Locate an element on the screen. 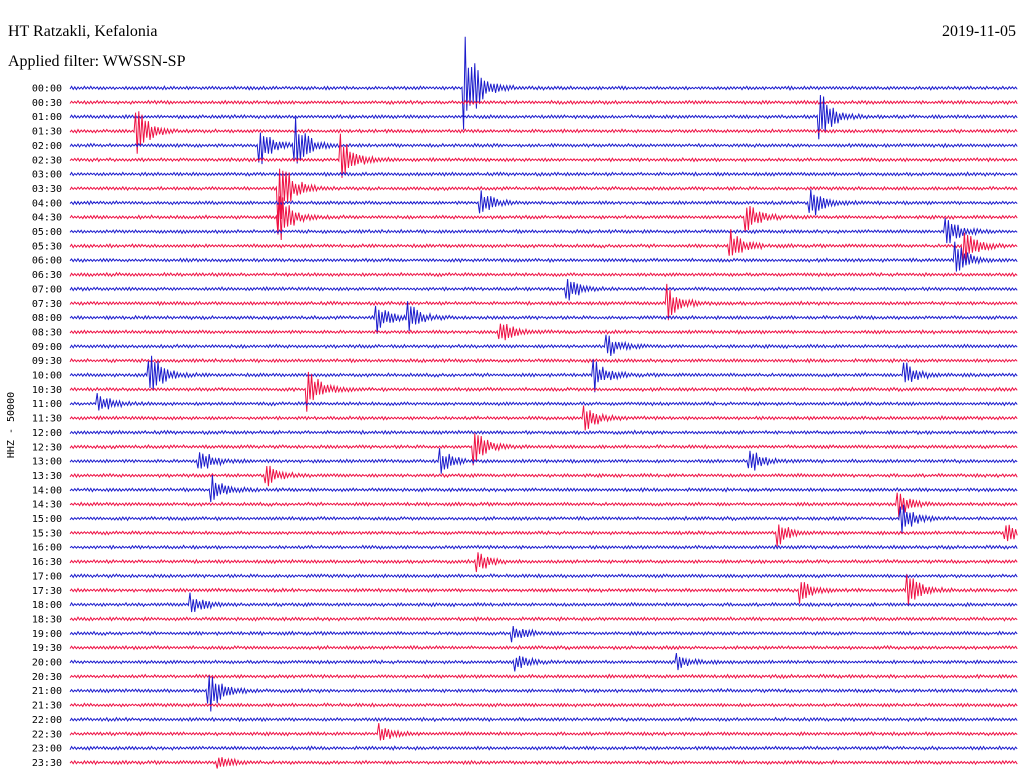 Image resolution: width=1024 pixels, height=780 pixels. trace-1900 is located at coordinates (543, 634).